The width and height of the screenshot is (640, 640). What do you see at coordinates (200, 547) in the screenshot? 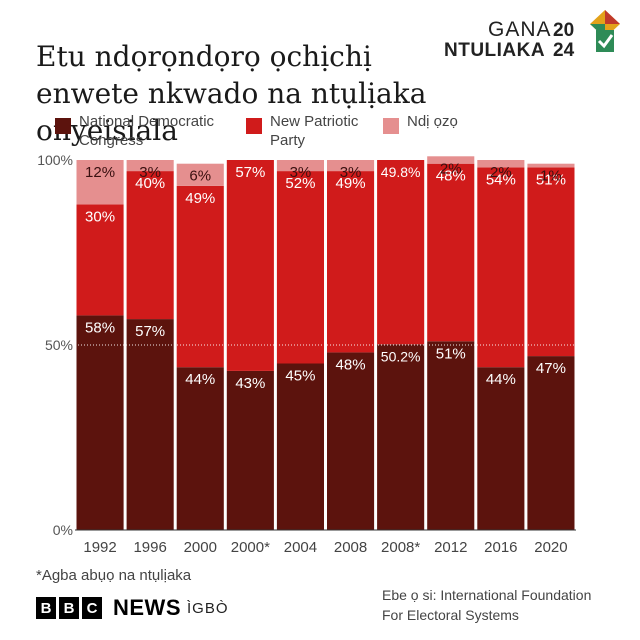
I see `x-tick-label-3: 2000` at bounding box center [200, 547].